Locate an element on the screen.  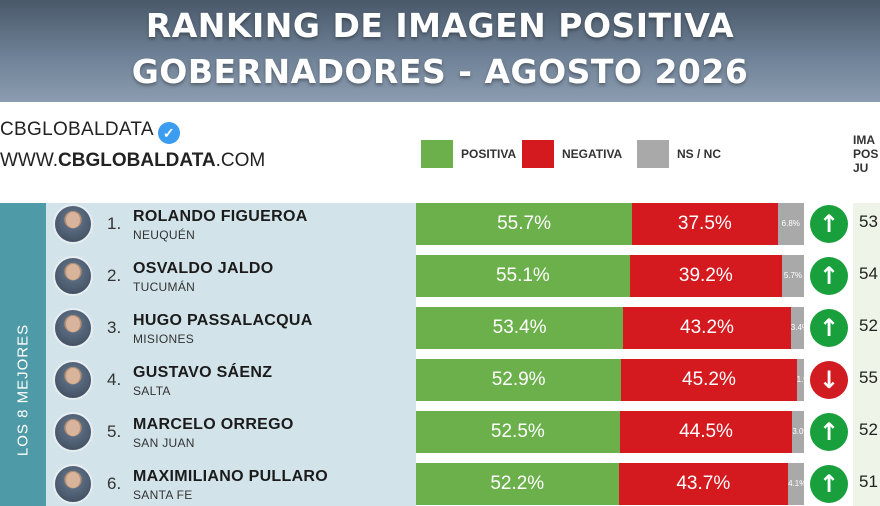
stacked-bar: 52.5%44.5%3.0% is located at coordinates (610, 432).